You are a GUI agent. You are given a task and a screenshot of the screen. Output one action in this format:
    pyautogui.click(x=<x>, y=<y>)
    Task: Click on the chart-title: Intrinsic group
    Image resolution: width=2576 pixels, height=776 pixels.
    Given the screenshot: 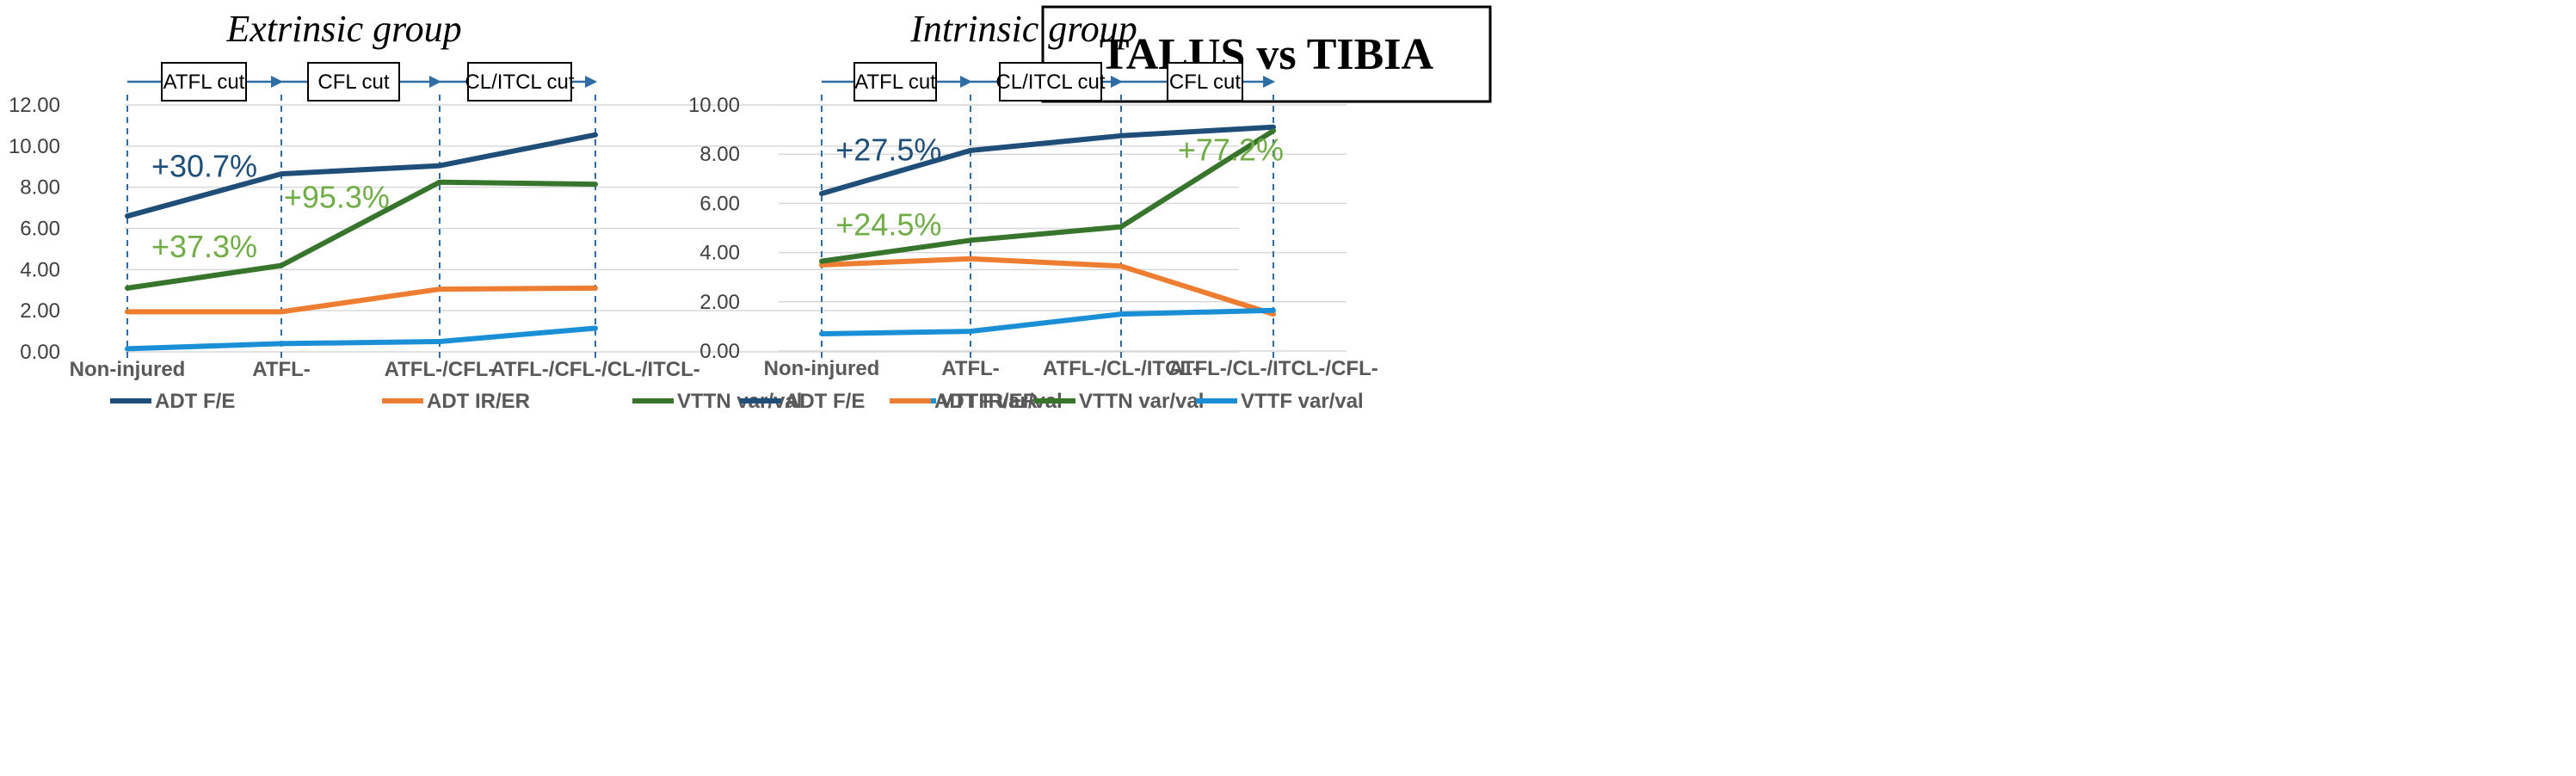 What is the action you would take?
    pyautogui.click(x=1023, y=29)
    